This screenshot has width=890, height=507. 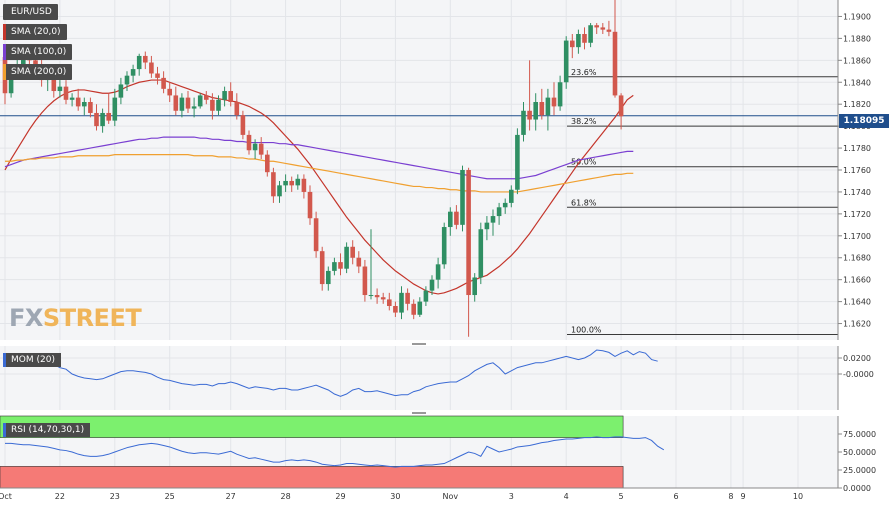 I want to click on y-tick-label: 1.1840, so click(x=857, y=82).